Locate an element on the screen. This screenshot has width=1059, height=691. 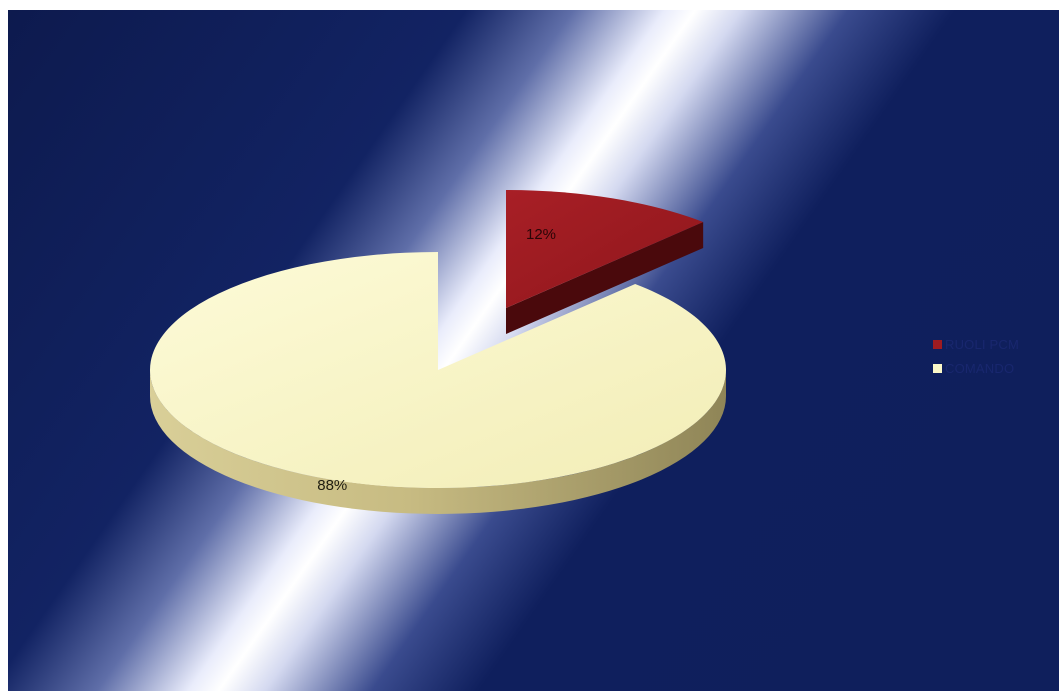
pie-slice-ruoli-pcm-top is located at coordinates (605, 249).